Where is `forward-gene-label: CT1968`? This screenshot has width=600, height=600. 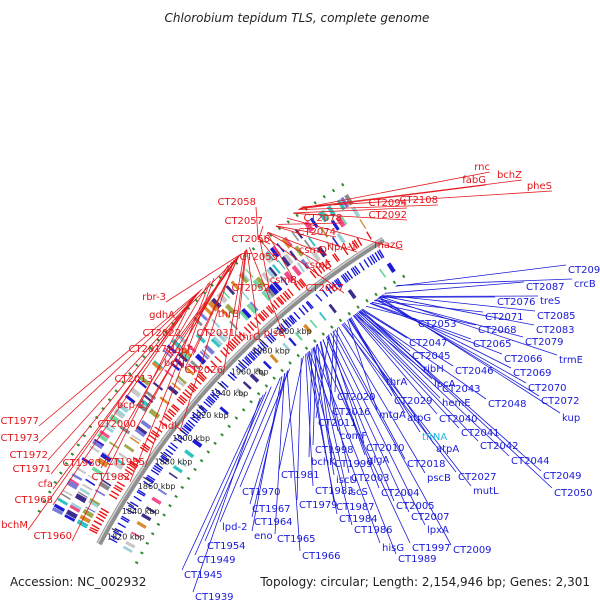
forward-gene-label: CT1968 is located at coordinates (33, 500).